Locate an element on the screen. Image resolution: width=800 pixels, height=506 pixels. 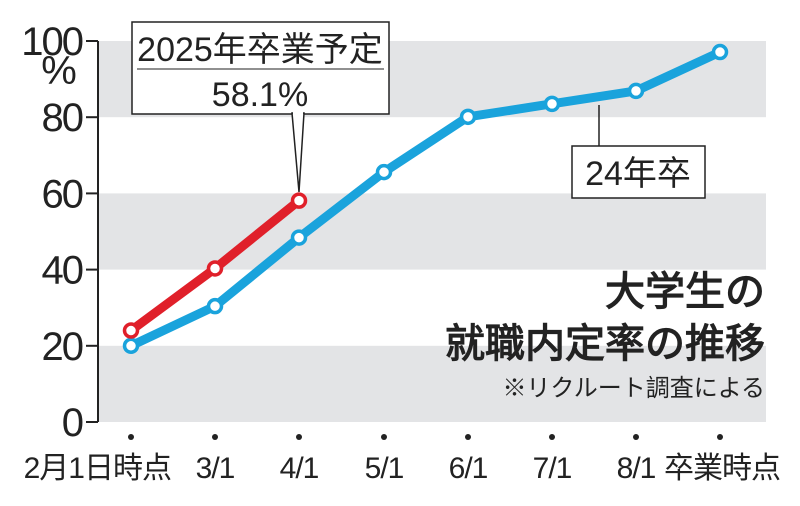
x-tick-labels: 2月1日時点 3/1 4/1 5/1 6/1 7/1 8/1 卒業時点 is located at coordinates (402, 468).